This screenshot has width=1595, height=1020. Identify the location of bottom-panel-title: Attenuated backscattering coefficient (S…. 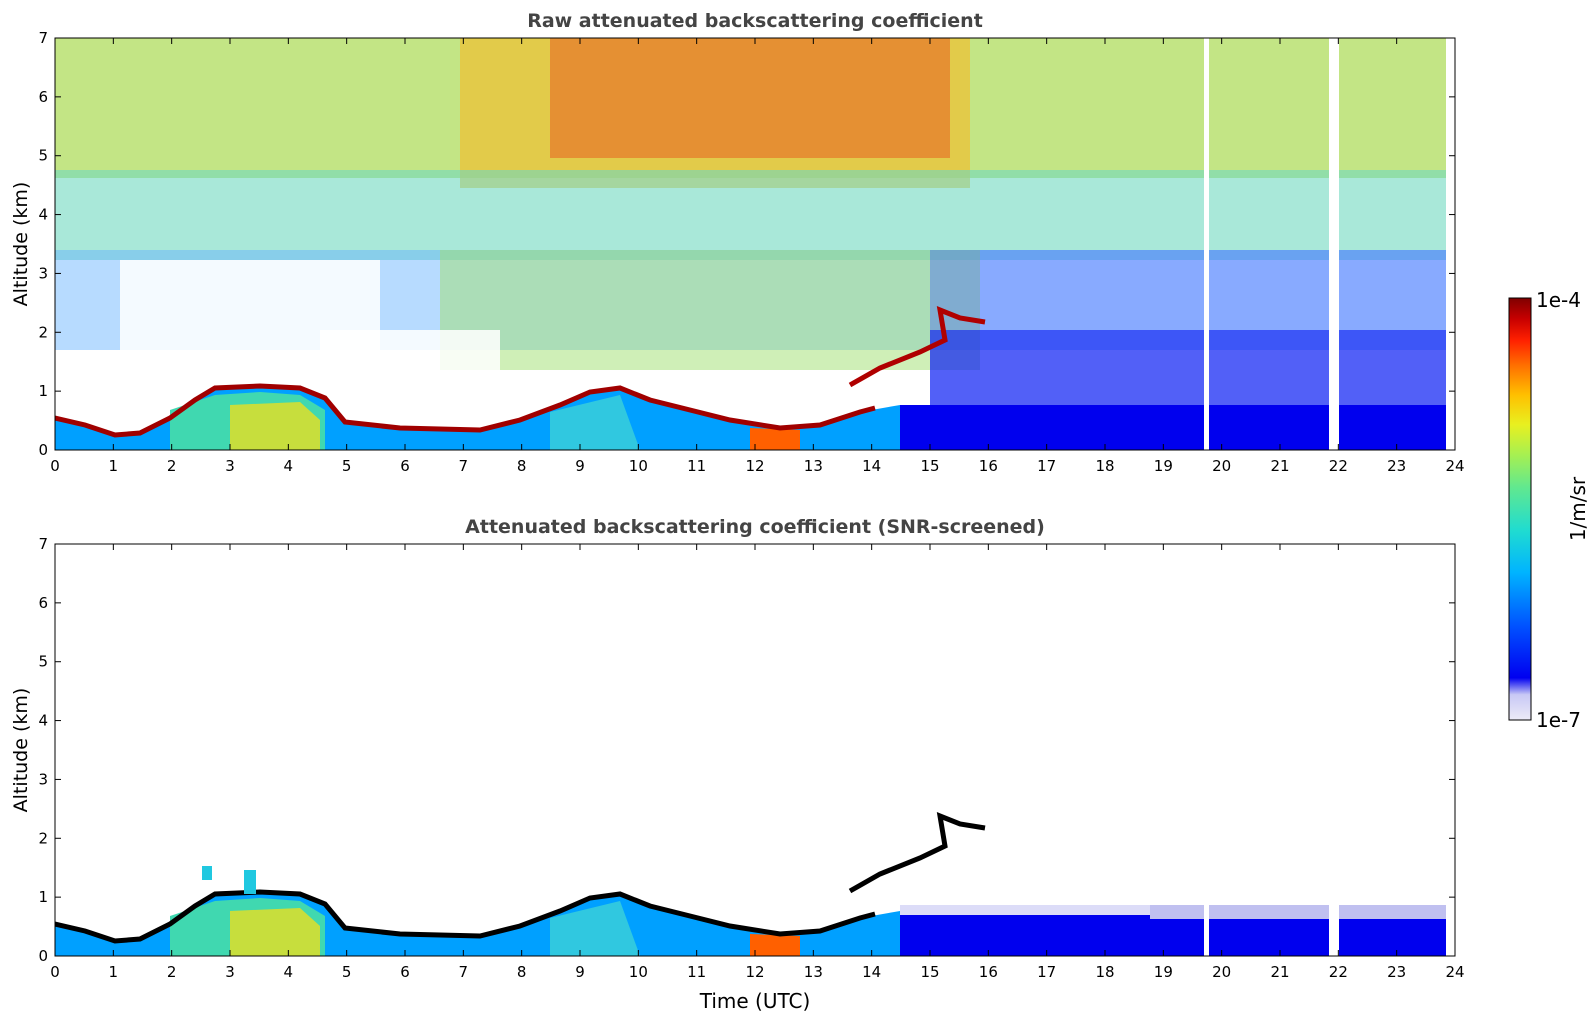
(755, 527).